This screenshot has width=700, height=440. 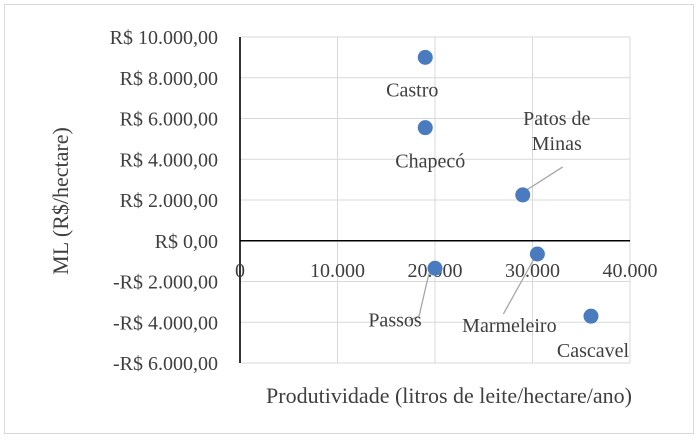 What do you see at coordinates (412, 90) in the screenshot?
I see `point-label: Castro` at bounding box center [412, 90].